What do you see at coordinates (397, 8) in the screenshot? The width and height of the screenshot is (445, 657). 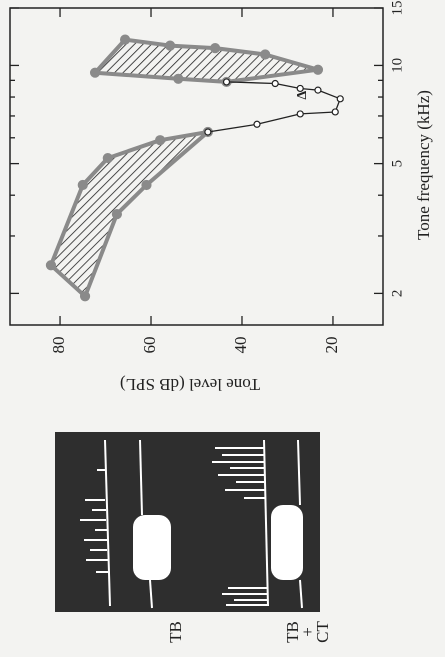 I see `x-tick-label: 15` at bounding box center [397, 8].